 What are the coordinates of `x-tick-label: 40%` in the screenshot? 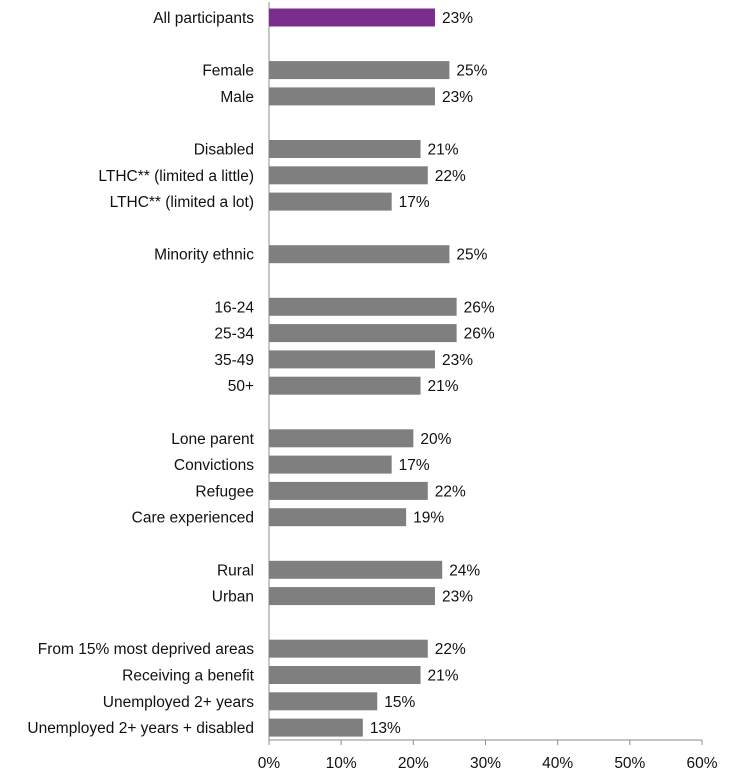 It's located at (557, 763).